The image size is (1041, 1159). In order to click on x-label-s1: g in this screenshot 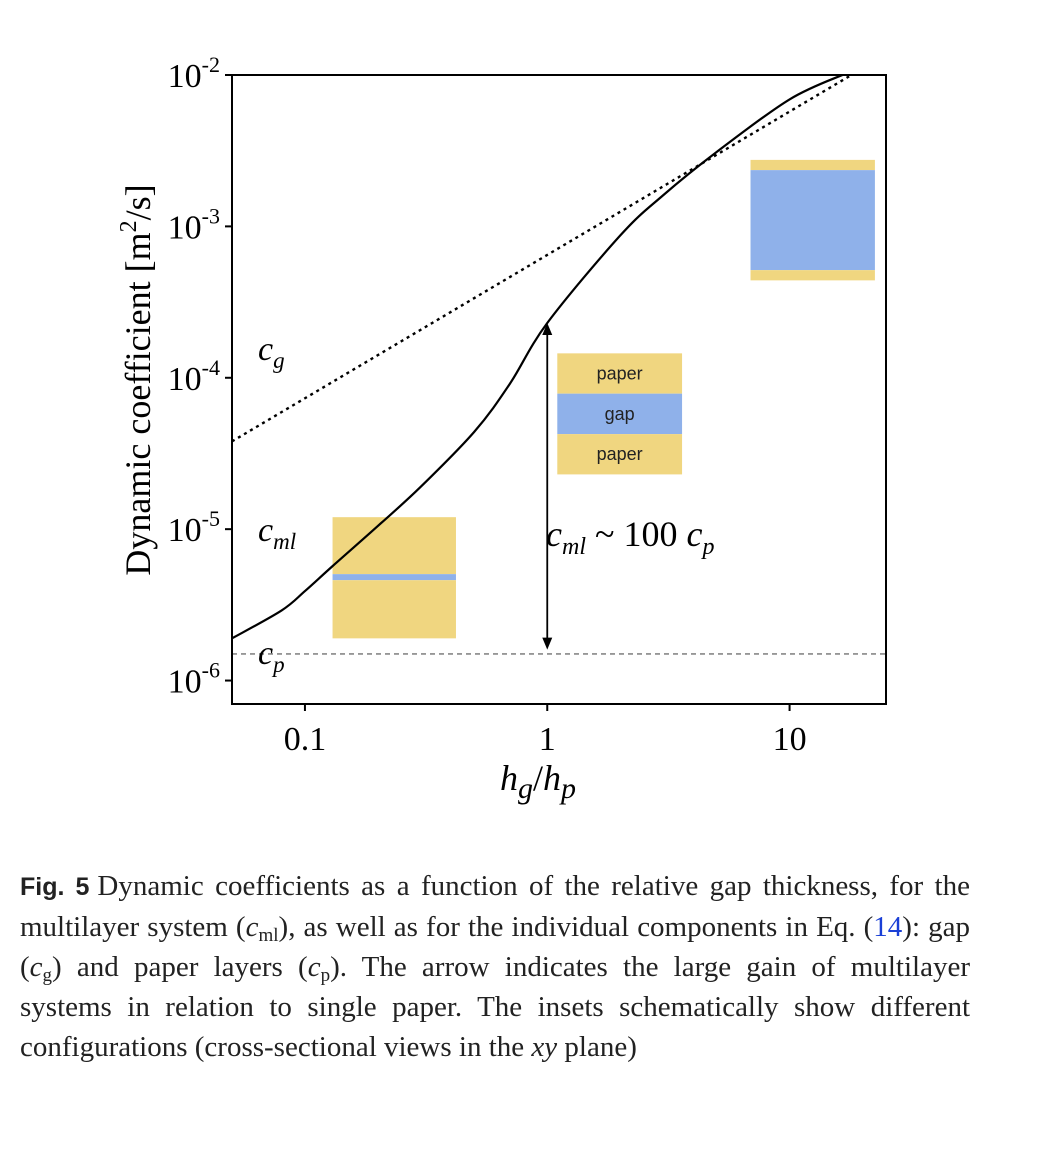, I will do `click(525, 788)`.